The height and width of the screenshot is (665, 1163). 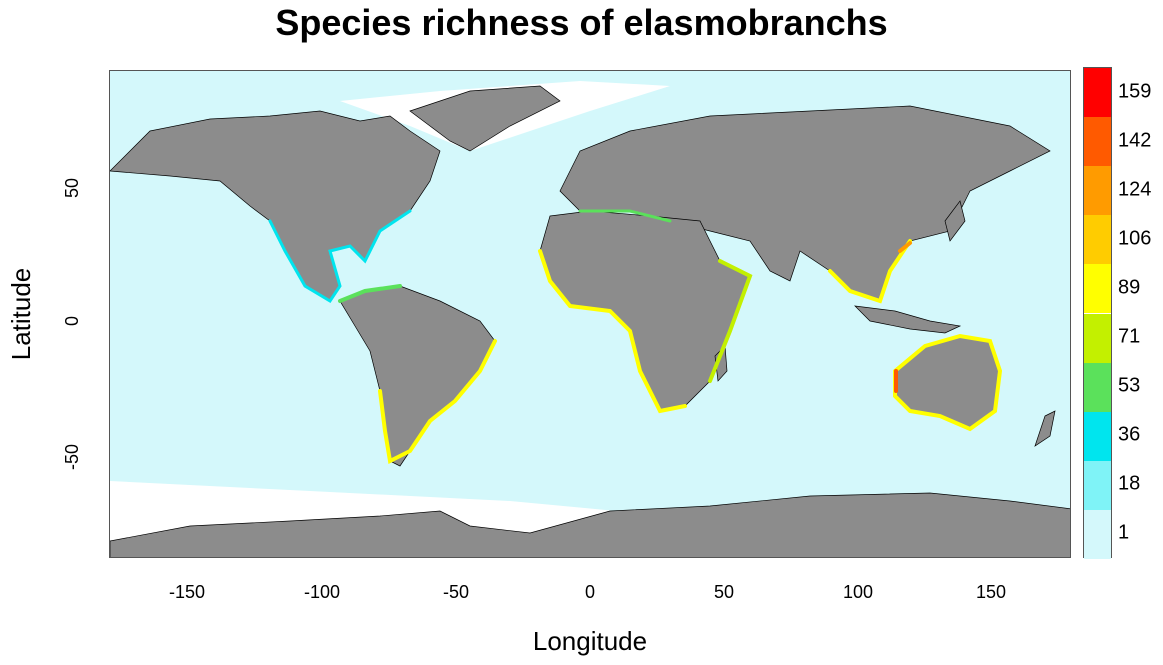 I want to click on x-tick-label: -50, so click(x=456, y=592).